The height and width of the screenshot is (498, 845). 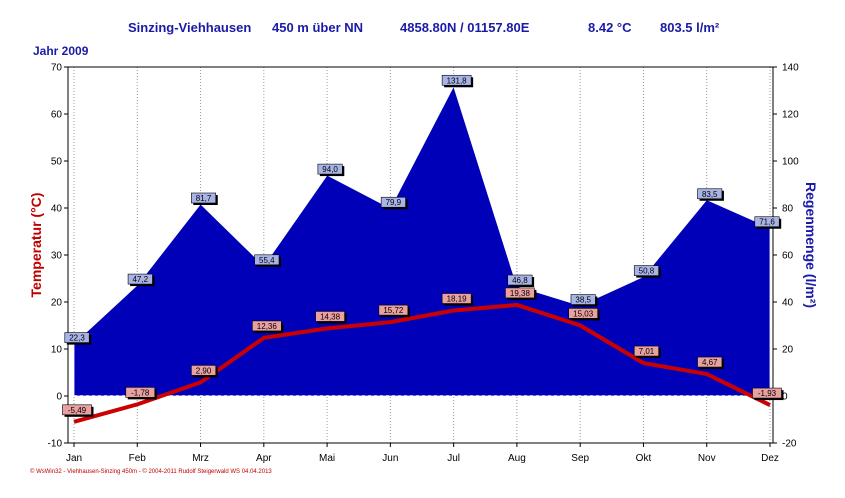 I want to click on x-tick-label: Feb, so click(x=138, y=458).